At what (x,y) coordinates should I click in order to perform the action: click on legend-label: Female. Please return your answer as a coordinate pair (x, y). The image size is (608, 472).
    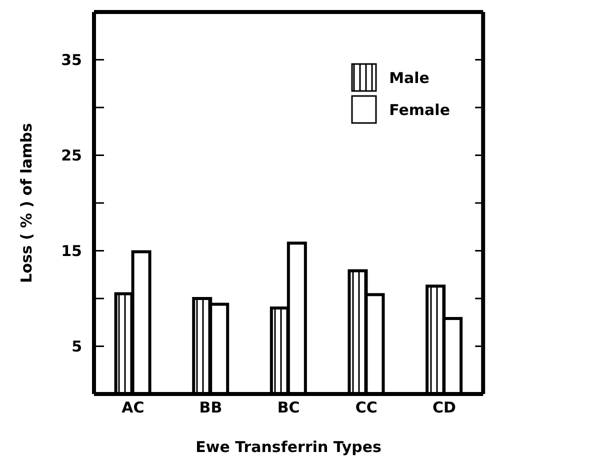
    Looking at the image, I should click on (419, 110).